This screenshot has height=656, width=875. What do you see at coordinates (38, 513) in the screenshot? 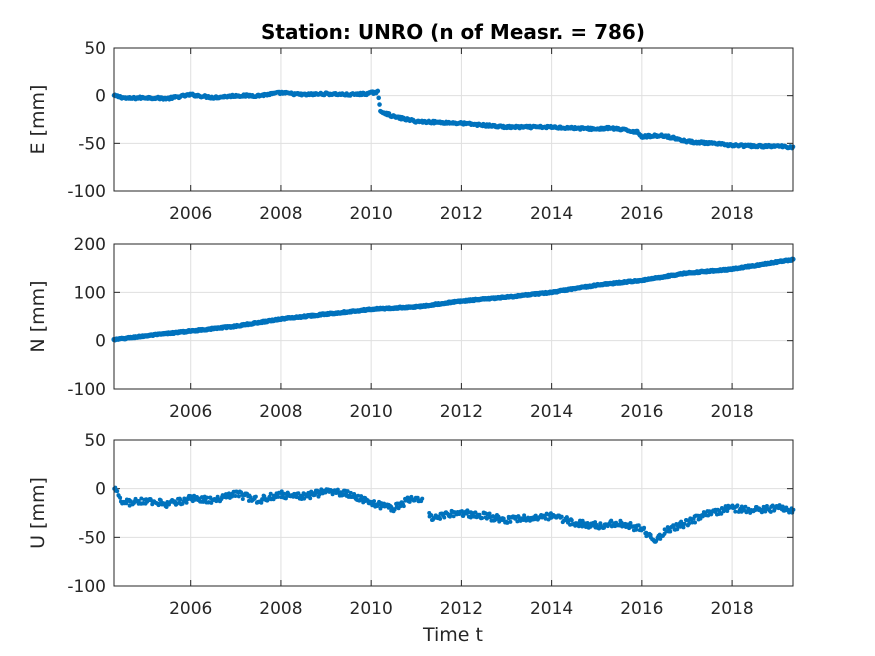
I see `y-axis-label-up: U [mm]` at bounding box center [38, 513].